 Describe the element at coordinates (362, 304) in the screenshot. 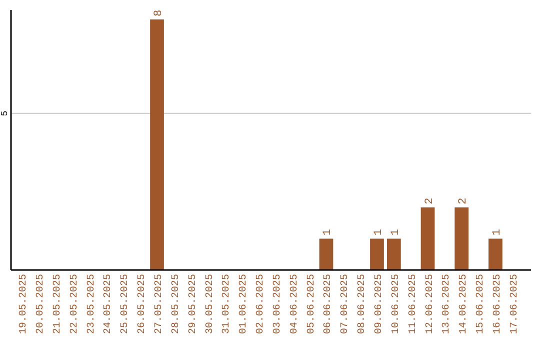

I see `x-tick-label: 08.06.2025` at that location.